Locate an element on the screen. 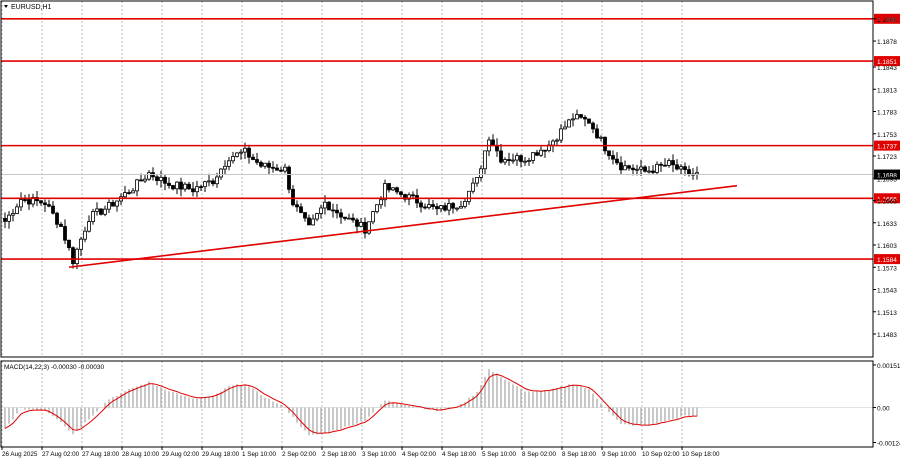 Image resolution: width=900 pixels, height=460 pixels. time-tick-label: 29 Aug 02:00 is located at coordinates (181, 454).